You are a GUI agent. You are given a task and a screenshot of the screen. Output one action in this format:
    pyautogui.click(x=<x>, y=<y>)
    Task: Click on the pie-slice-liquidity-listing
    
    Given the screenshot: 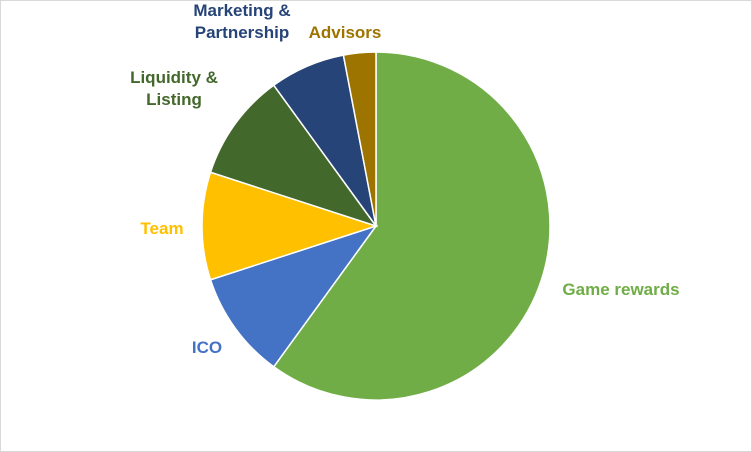 What is the action you would take?
    pyautogui.click(x=293, y=156)
    